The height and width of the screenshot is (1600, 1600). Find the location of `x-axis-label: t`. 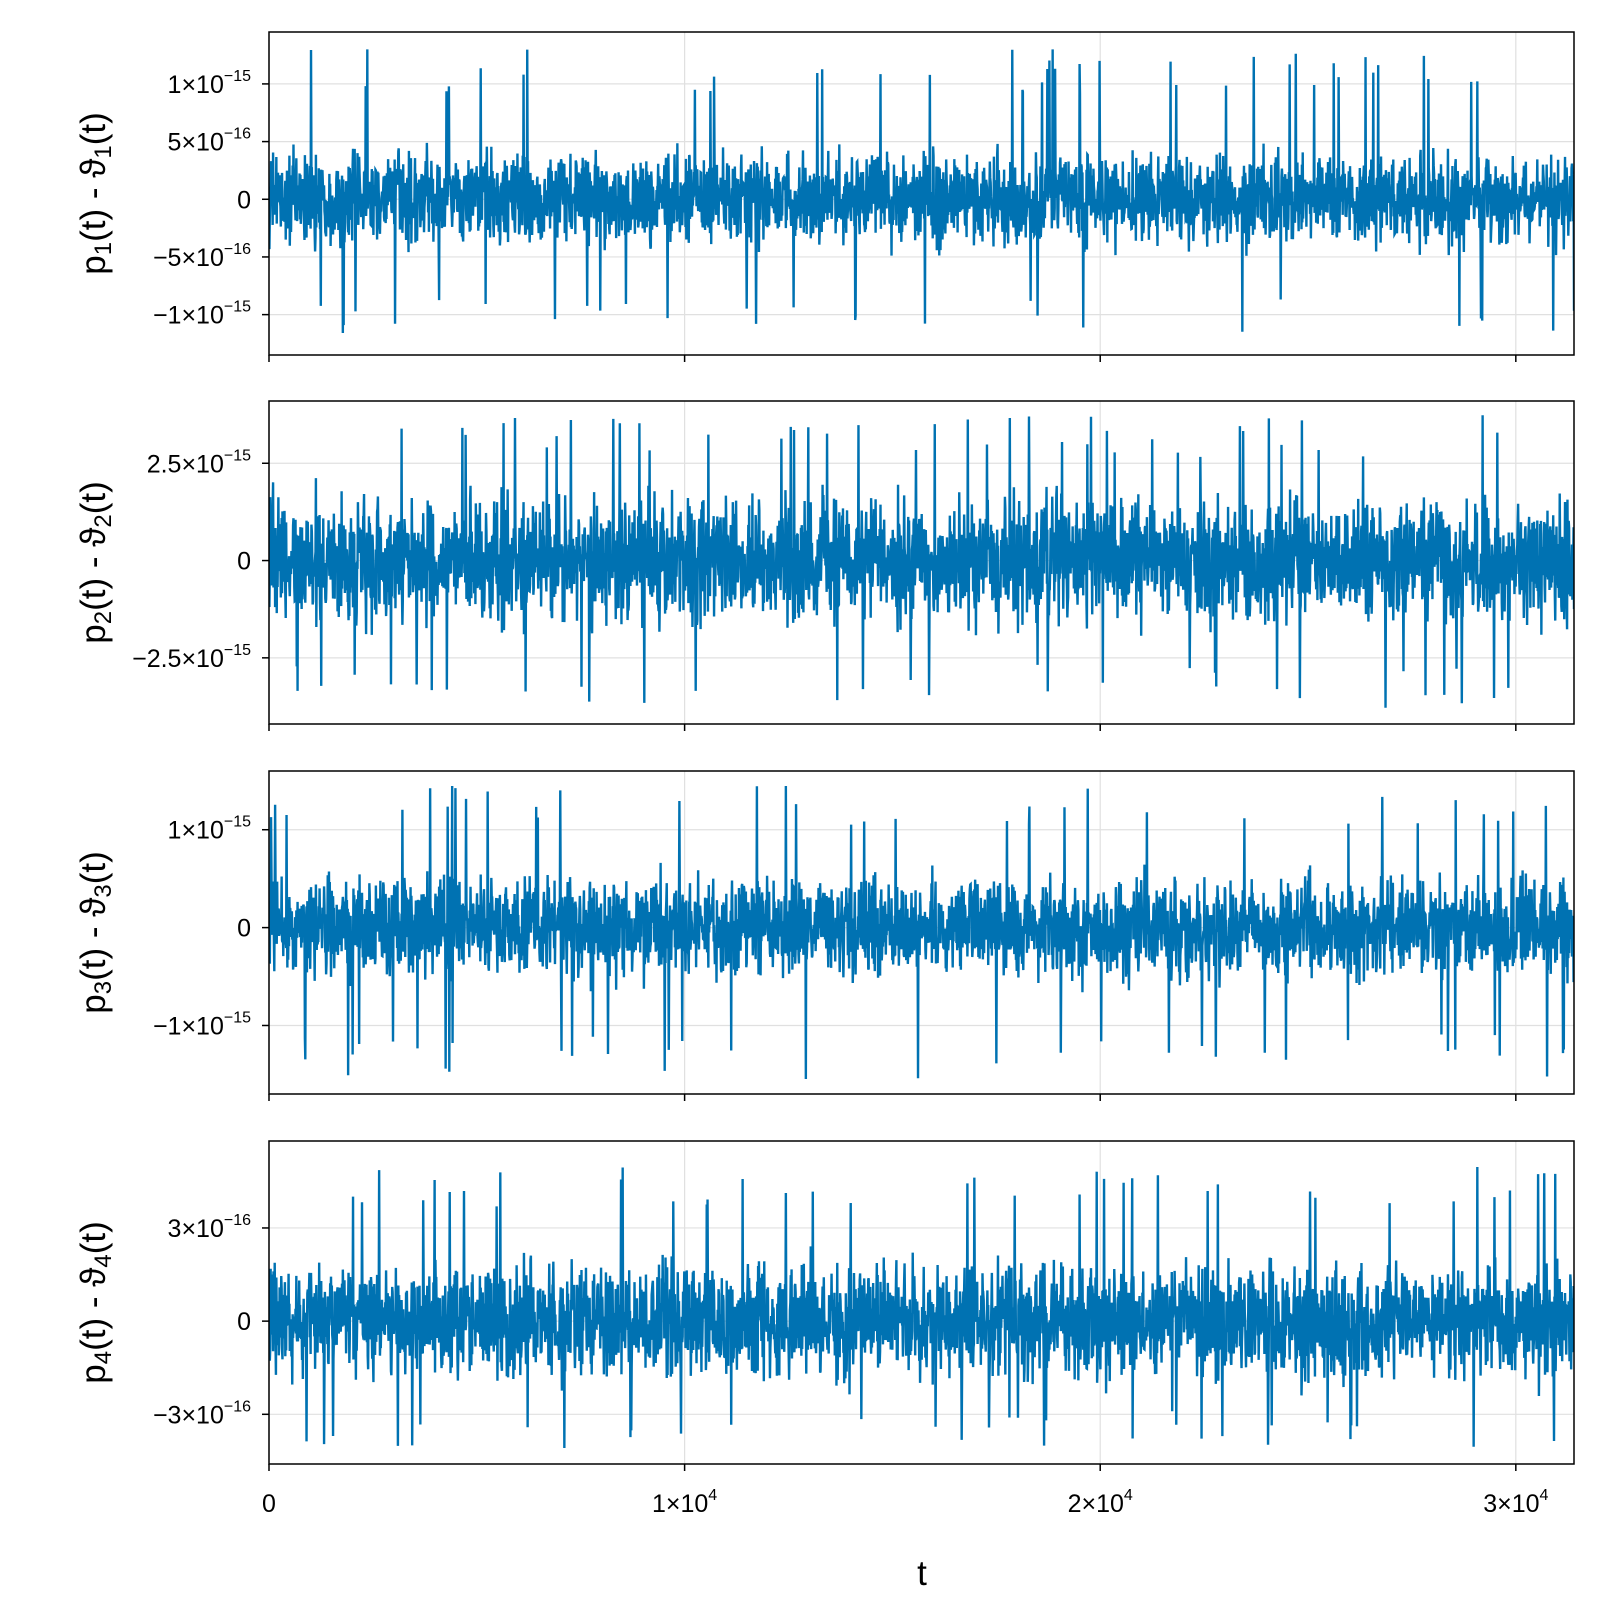

x-axis-label: t is located at coordinates (922, 1573).